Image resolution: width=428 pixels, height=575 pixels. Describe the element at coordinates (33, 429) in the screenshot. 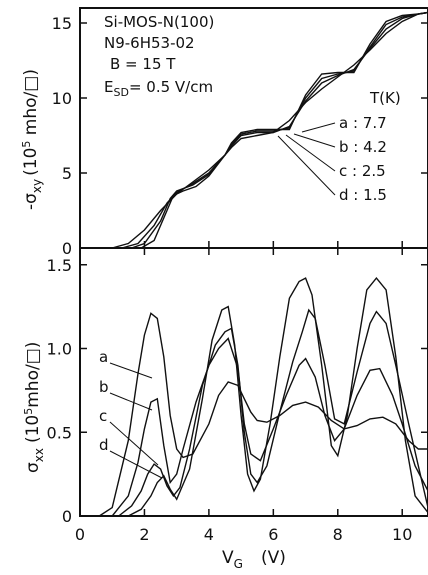

I see `bottom-y-axis-label-unit: (10` at that location.